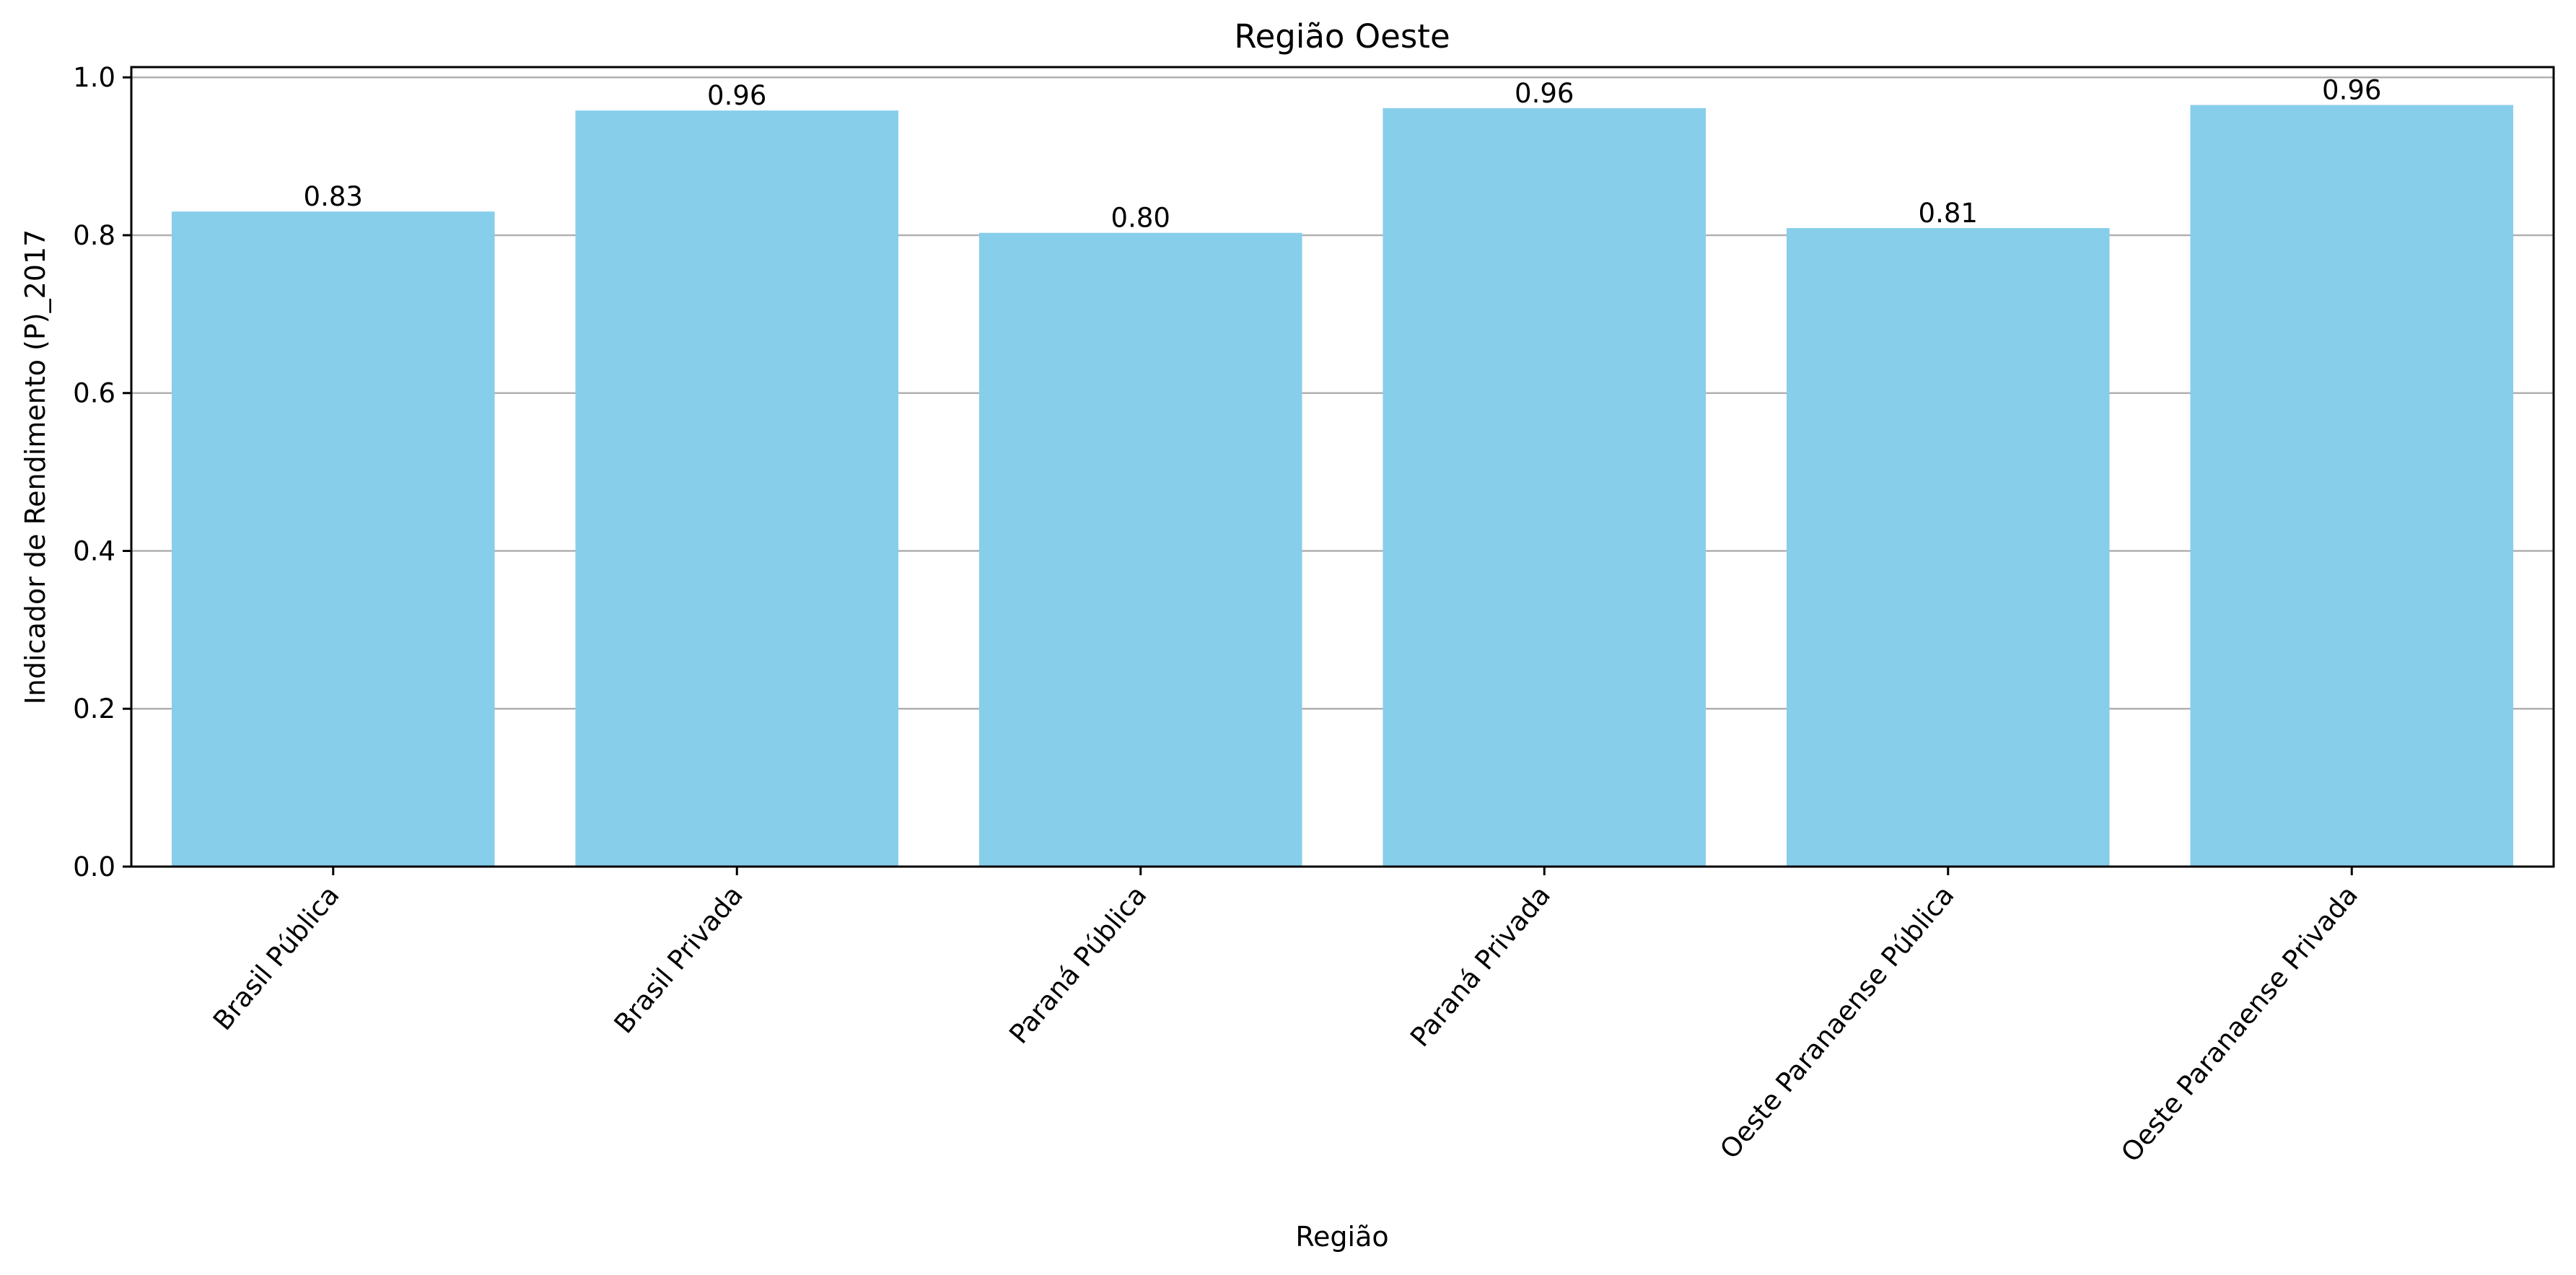  Describe the element at coordinates (94, 551) in the screenshot. I see `y-tick-label: 0.4` at that location.